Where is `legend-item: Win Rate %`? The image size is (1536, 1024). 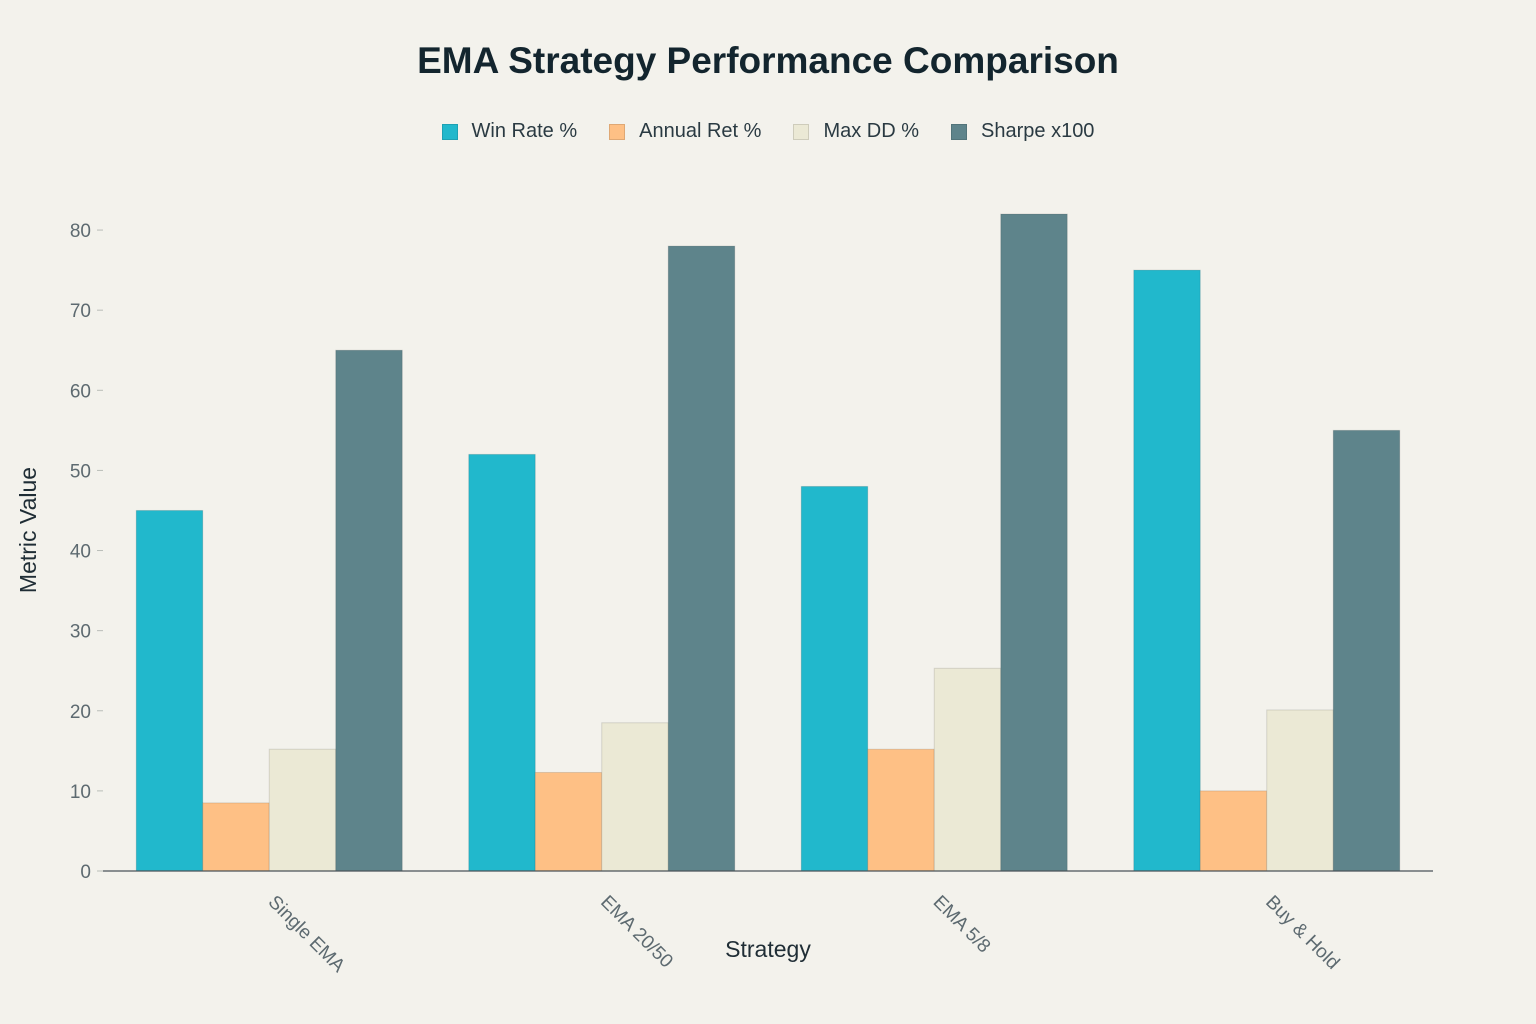 legend-item: Win Rate % is located at coordinates (509, 131).